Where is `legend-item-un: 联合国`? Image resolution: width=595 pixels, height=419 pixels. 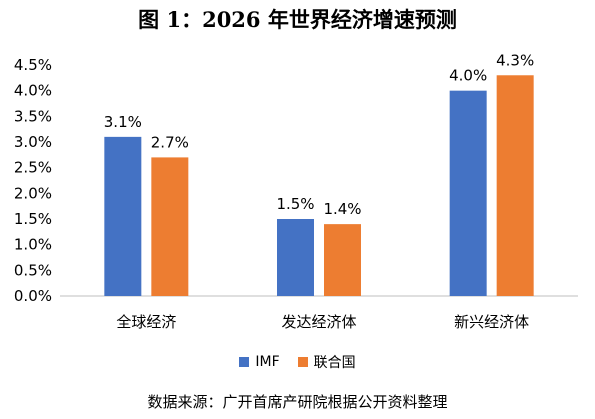 legend-item-un: 联合国 is located at coordinates (326, 362).